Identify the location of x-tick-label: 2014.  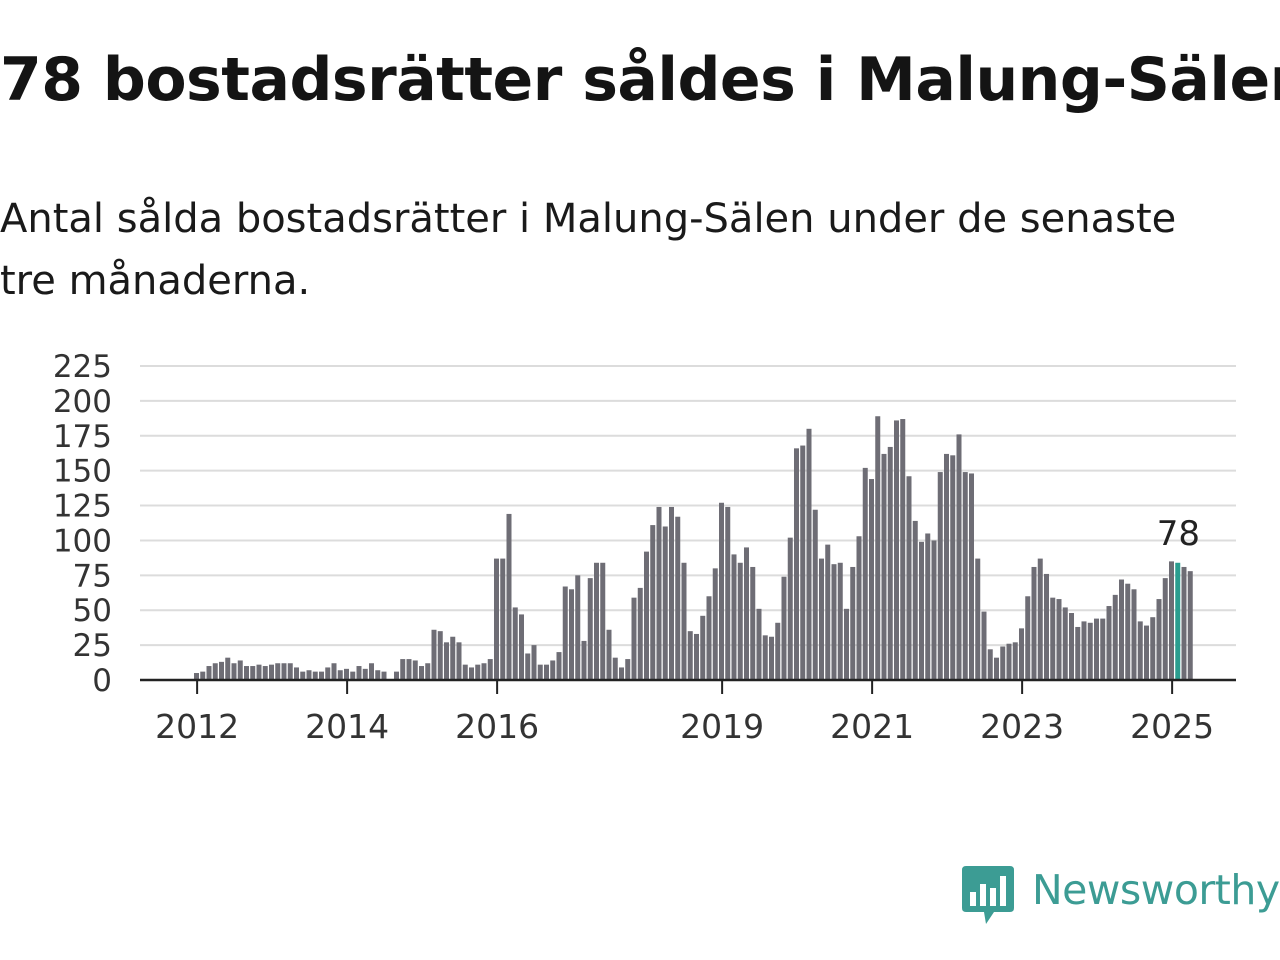
(347, 726).